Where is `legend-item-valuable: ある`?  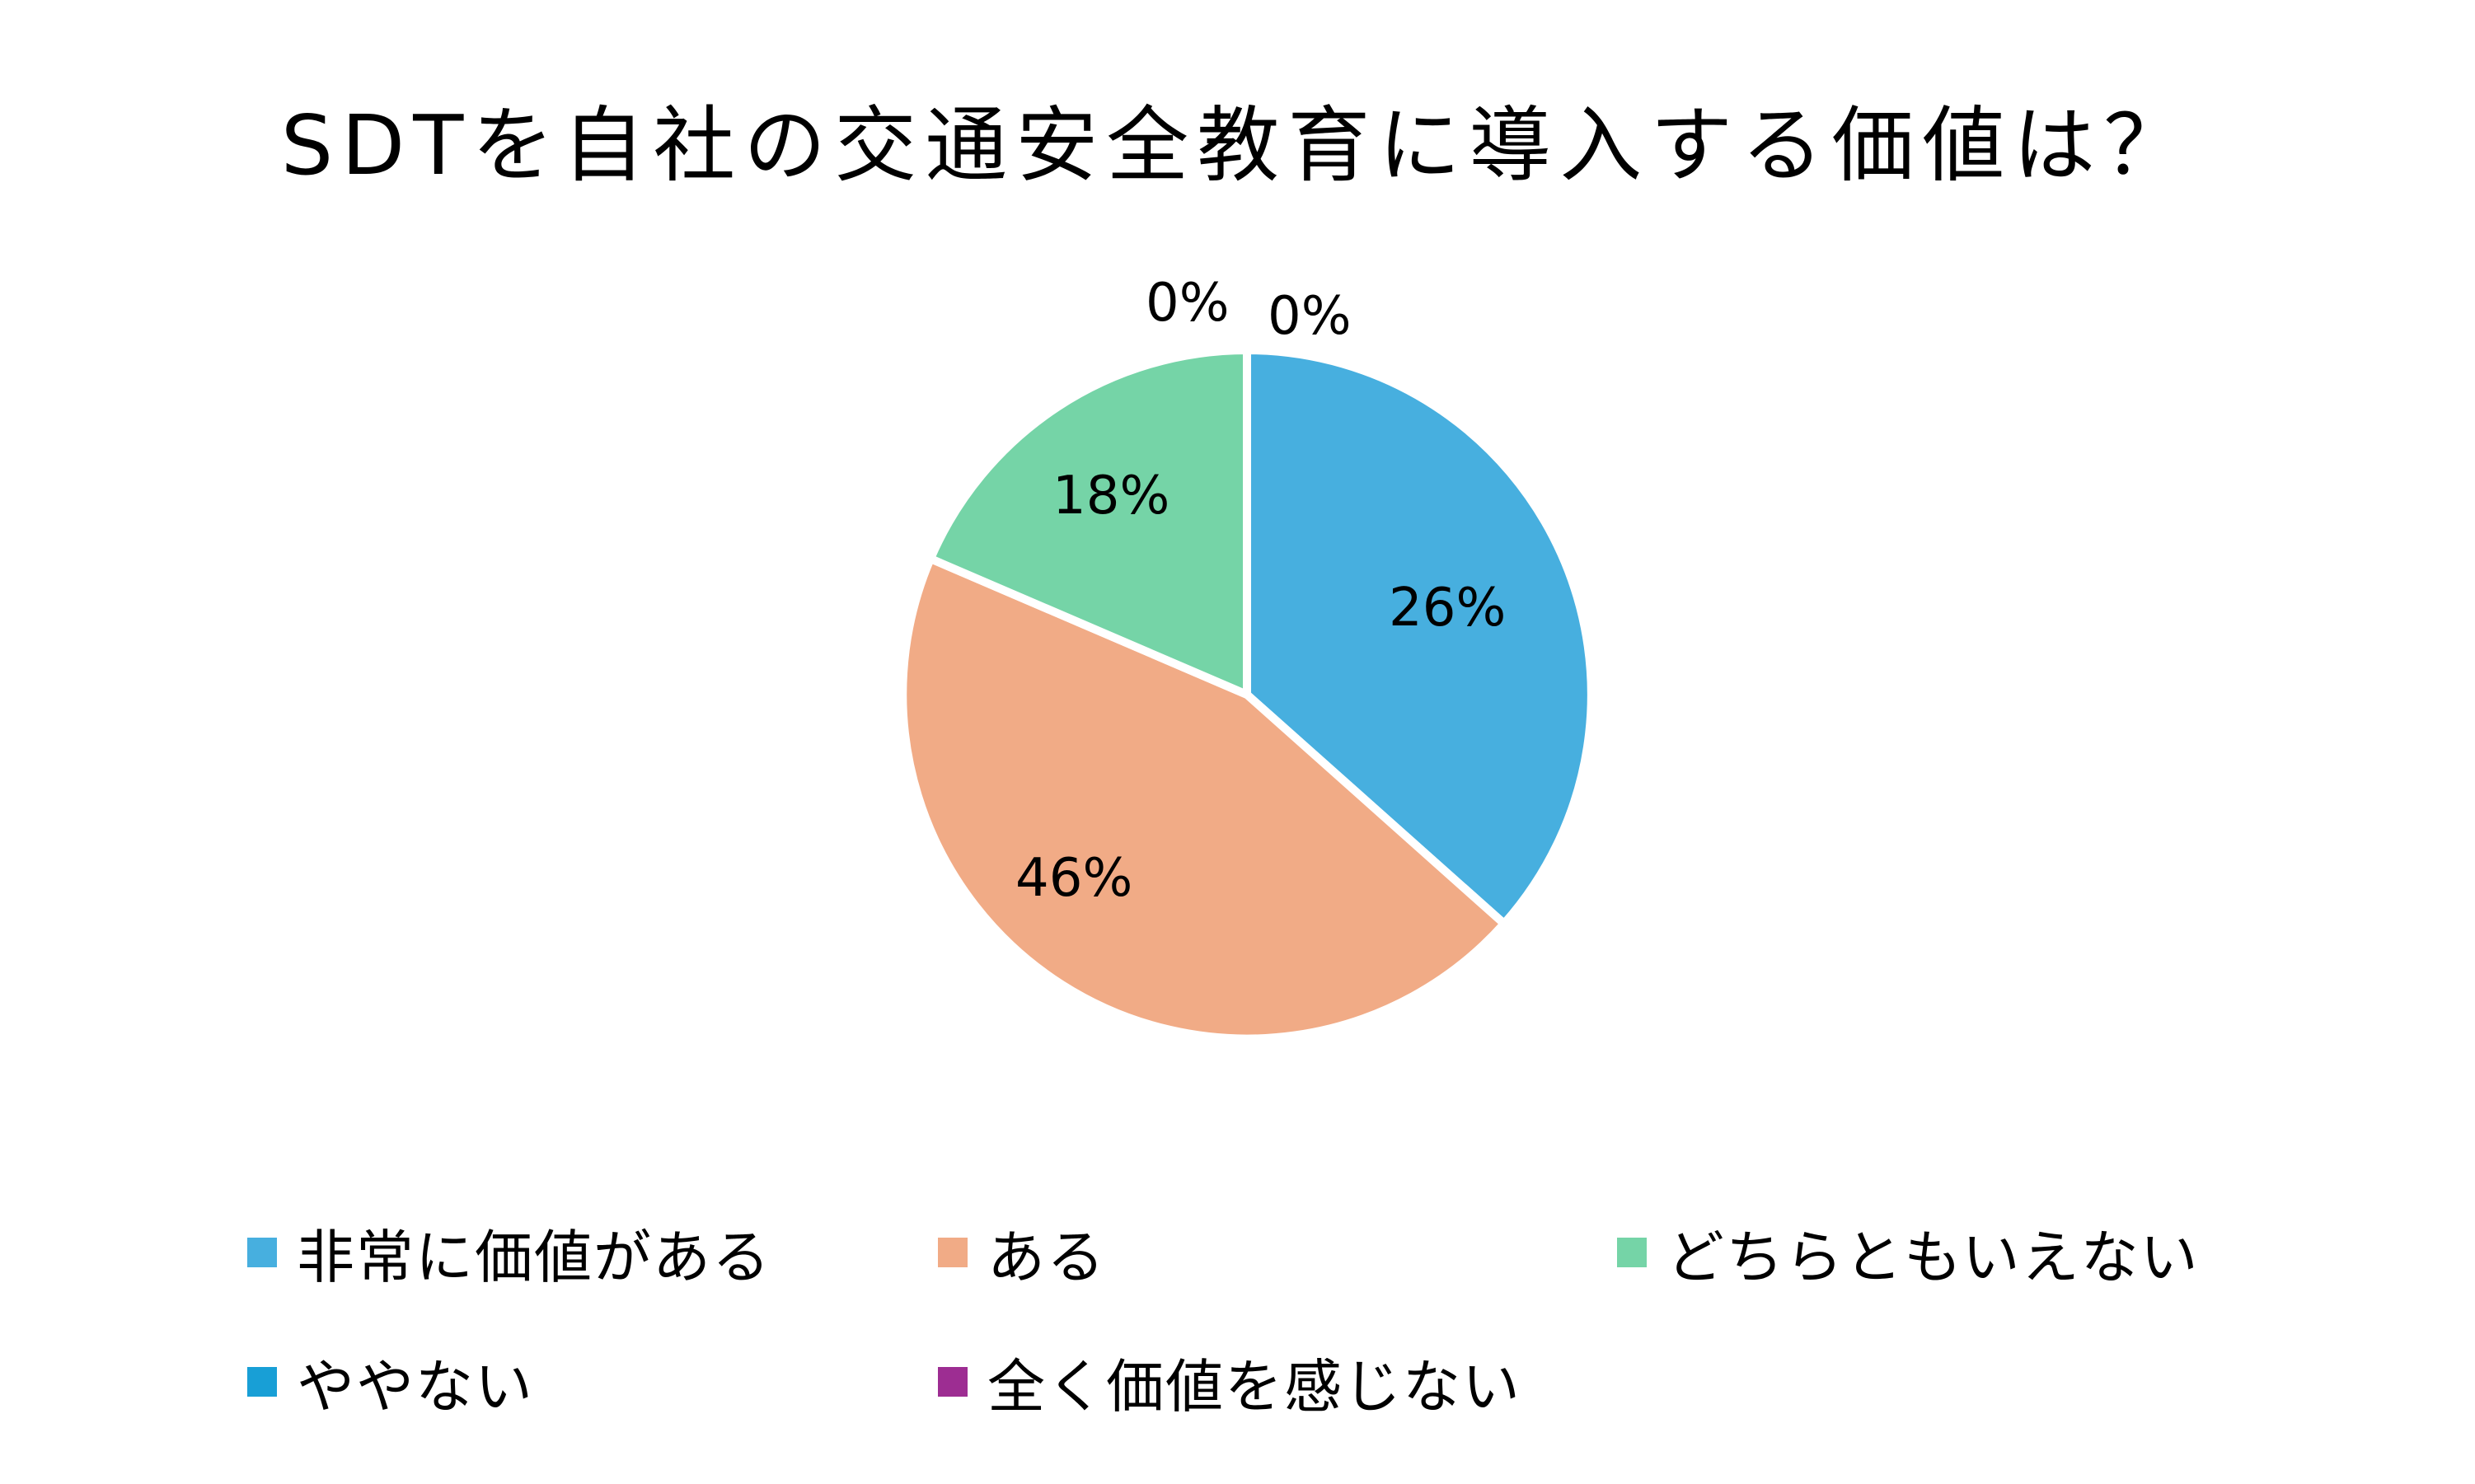
legend-item-valuable: ある is located at coordinates (1022, 1253).